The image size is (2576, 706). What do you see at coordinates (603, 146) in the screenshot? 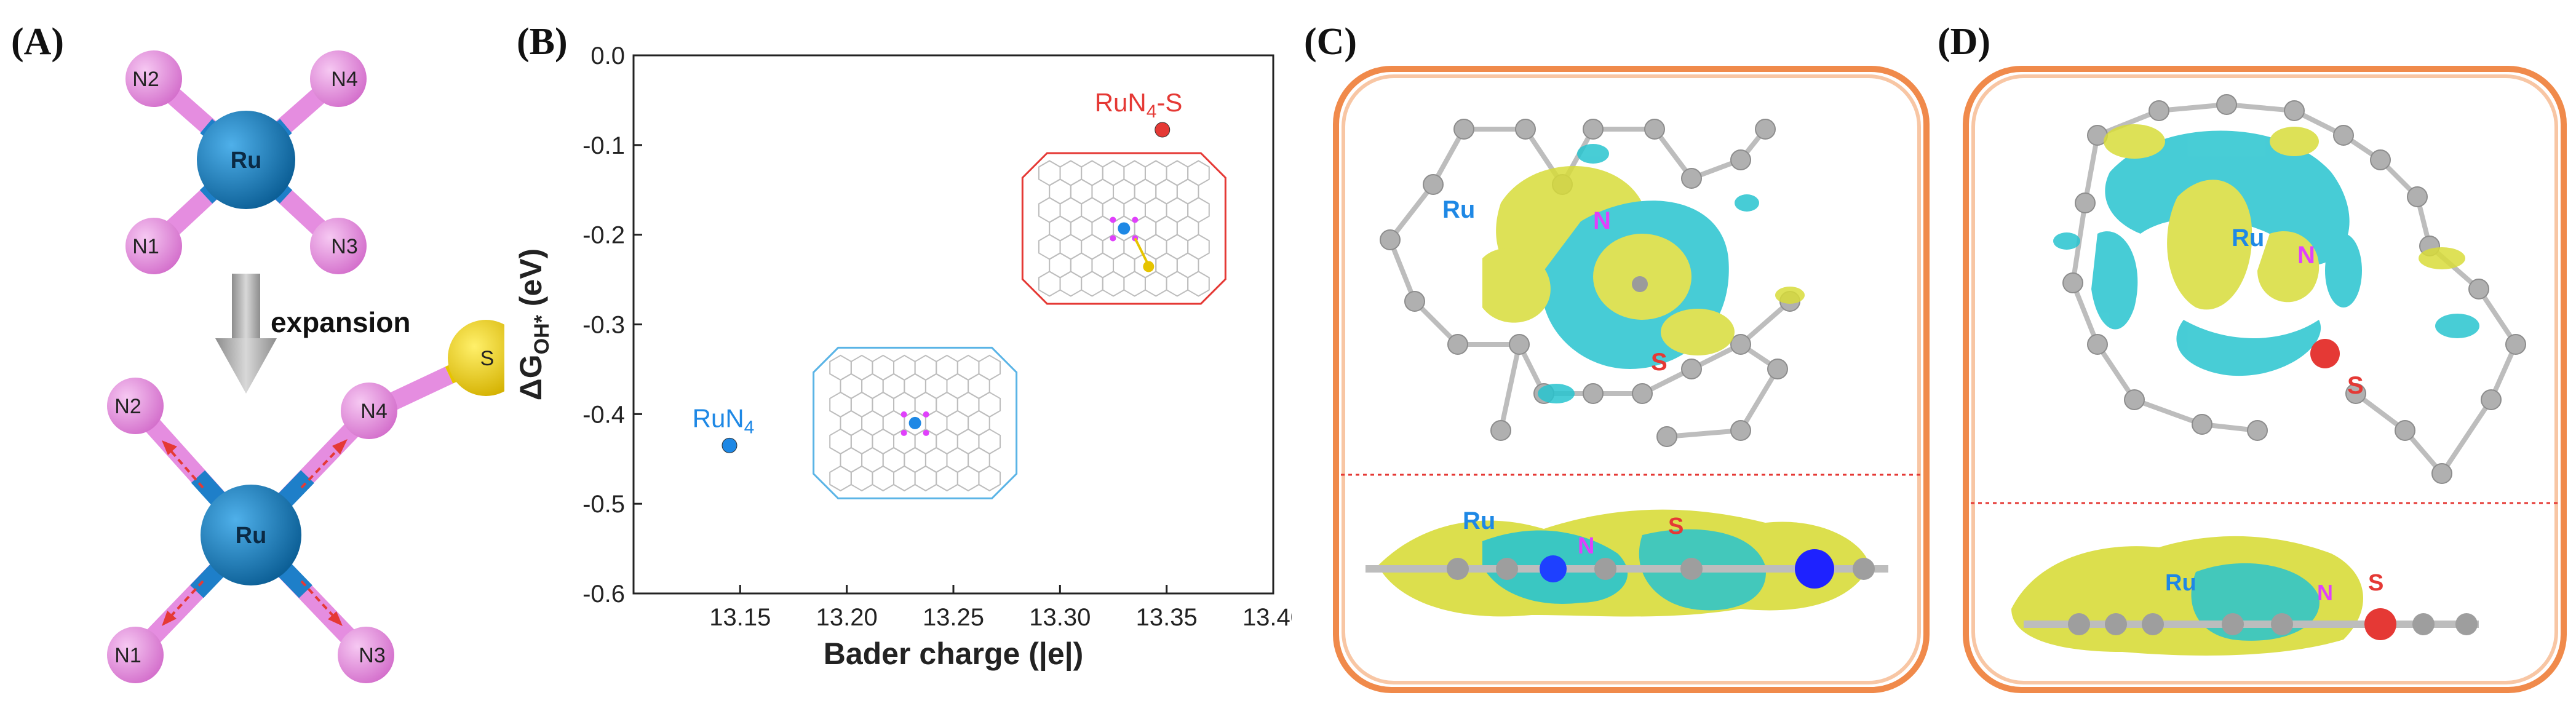
I see `y-tick-label: -0.1` at bounding box center [603, 146].